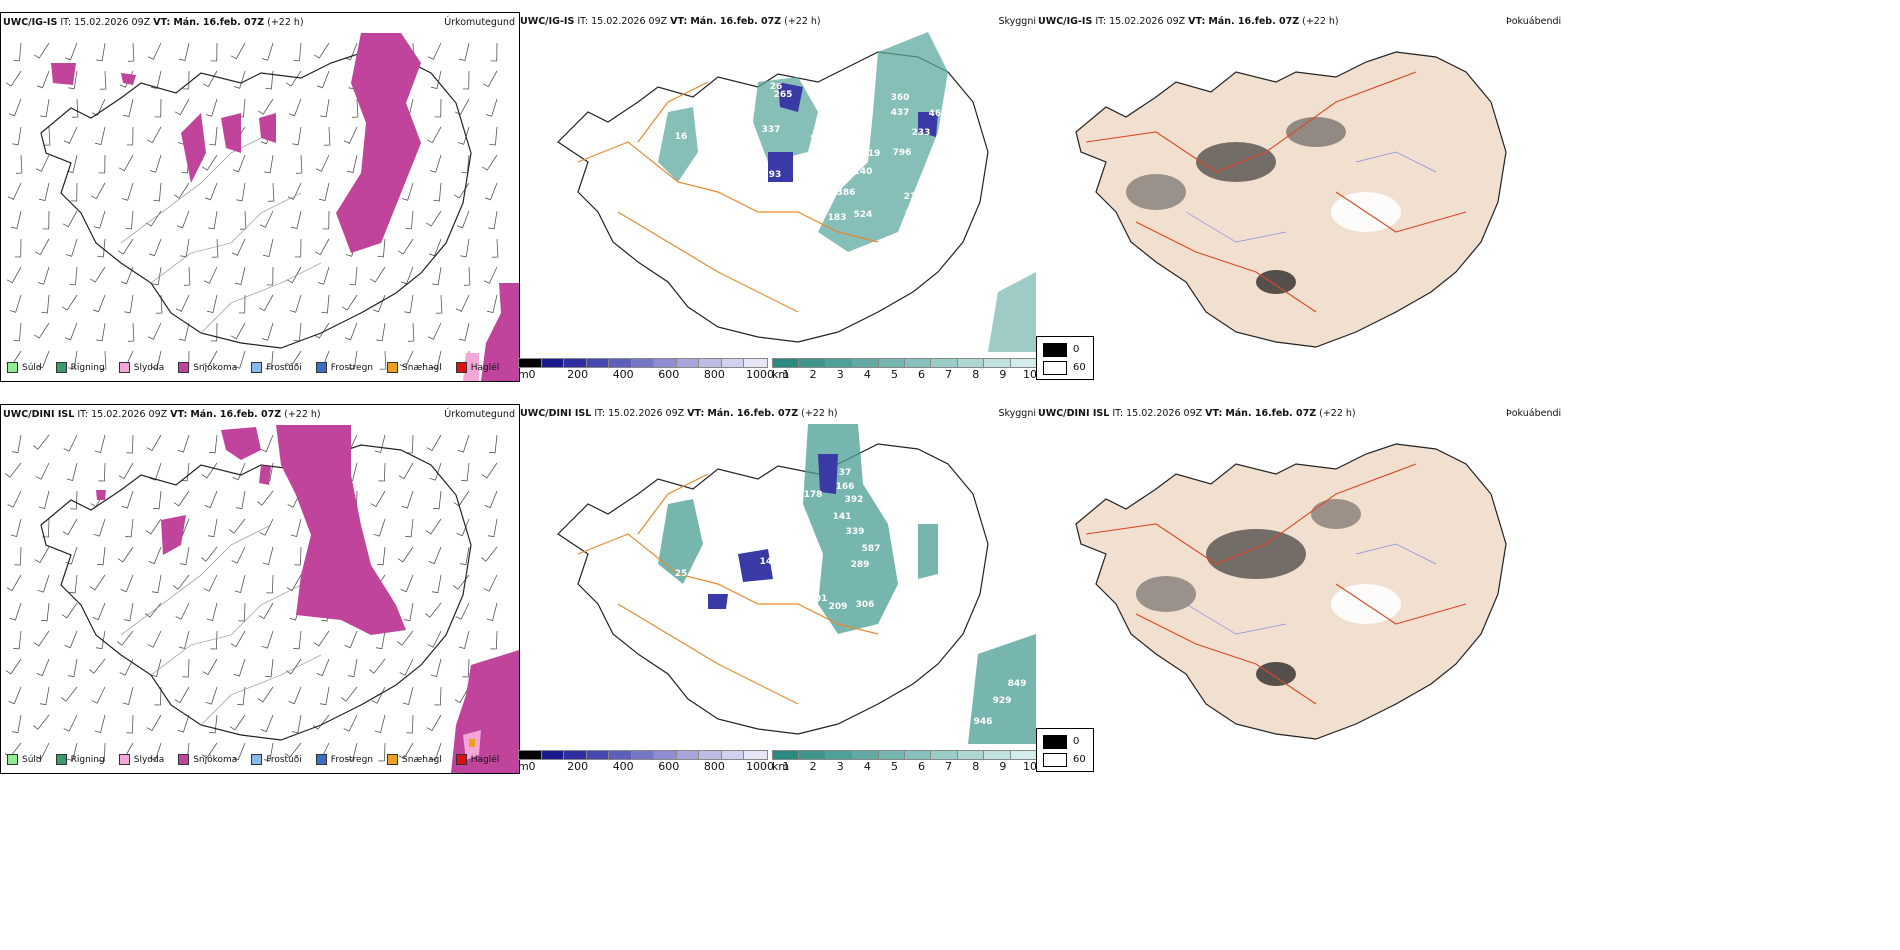  Describe the element at coordinates (871, 549) in the screenshot. I see `ceiling-label: 587` at that location.